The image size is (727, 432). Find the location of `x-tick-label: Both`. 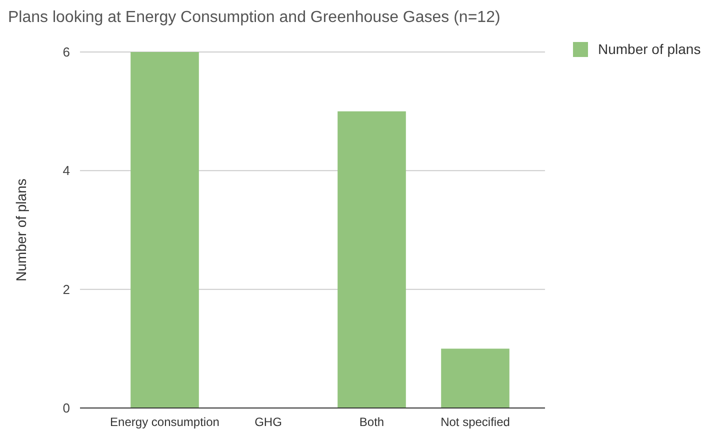

x-tick-label: Both is located at coordinates (371, 422).